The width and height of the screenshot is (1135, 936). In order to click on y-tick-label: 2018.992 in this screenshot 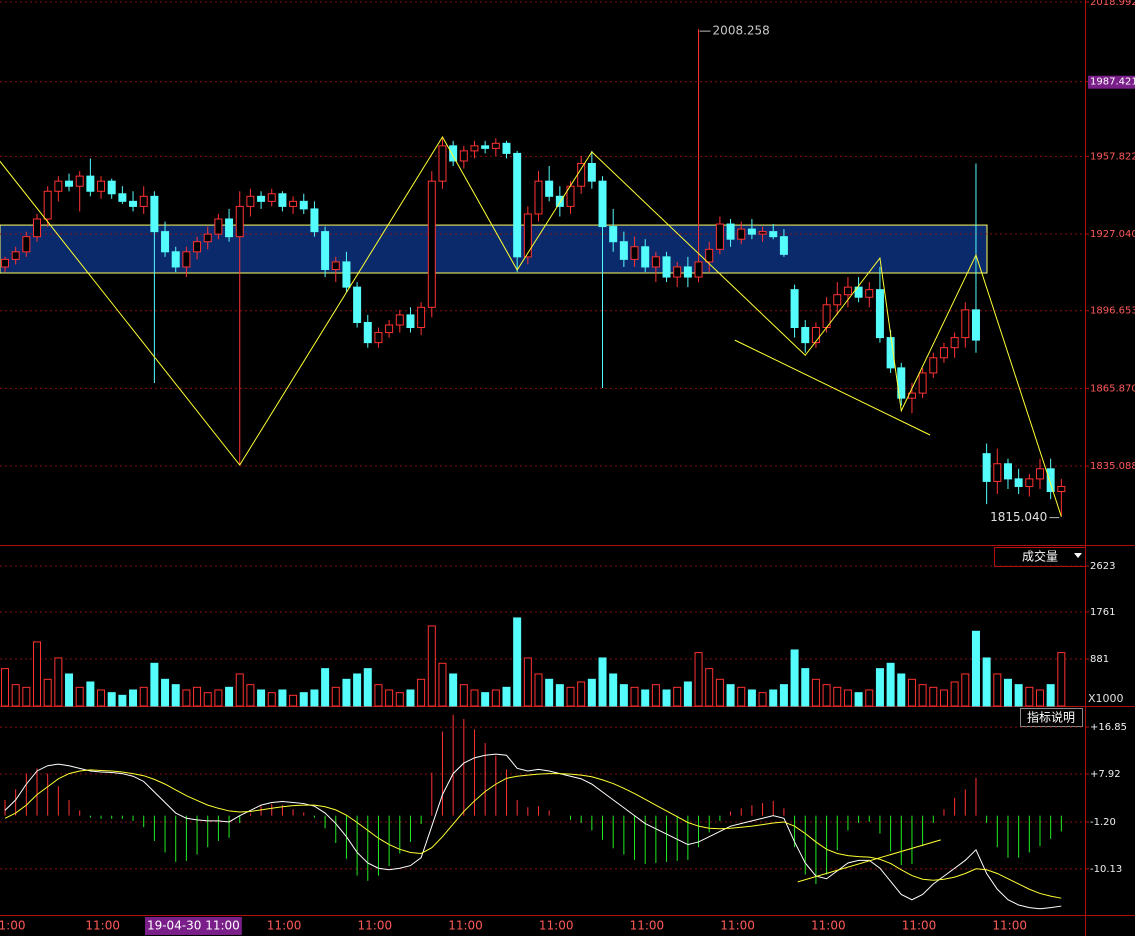, I will do `click(1112, 4)`.